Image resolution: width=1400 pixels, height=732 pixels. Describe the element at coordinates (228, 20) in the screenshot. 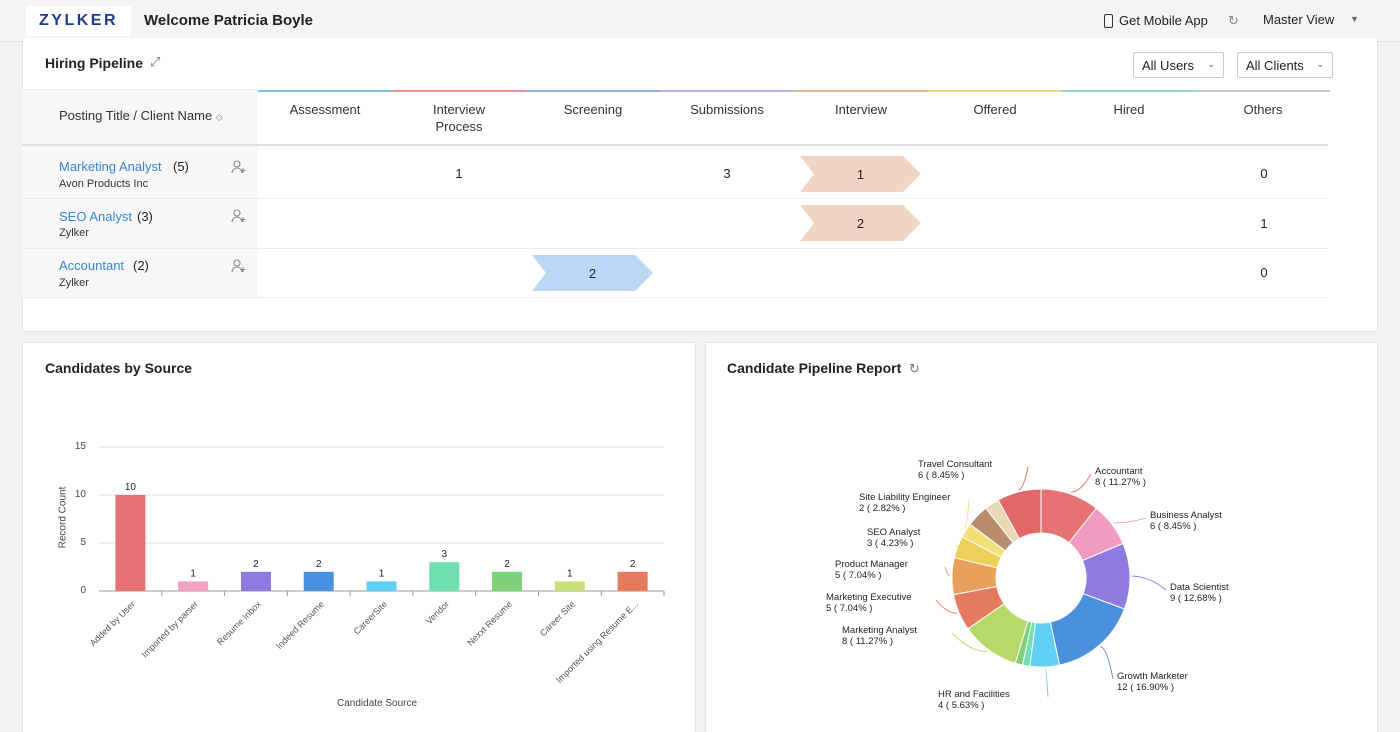

I see `welcome-text: Welcome Patricia Boyle` at that location.